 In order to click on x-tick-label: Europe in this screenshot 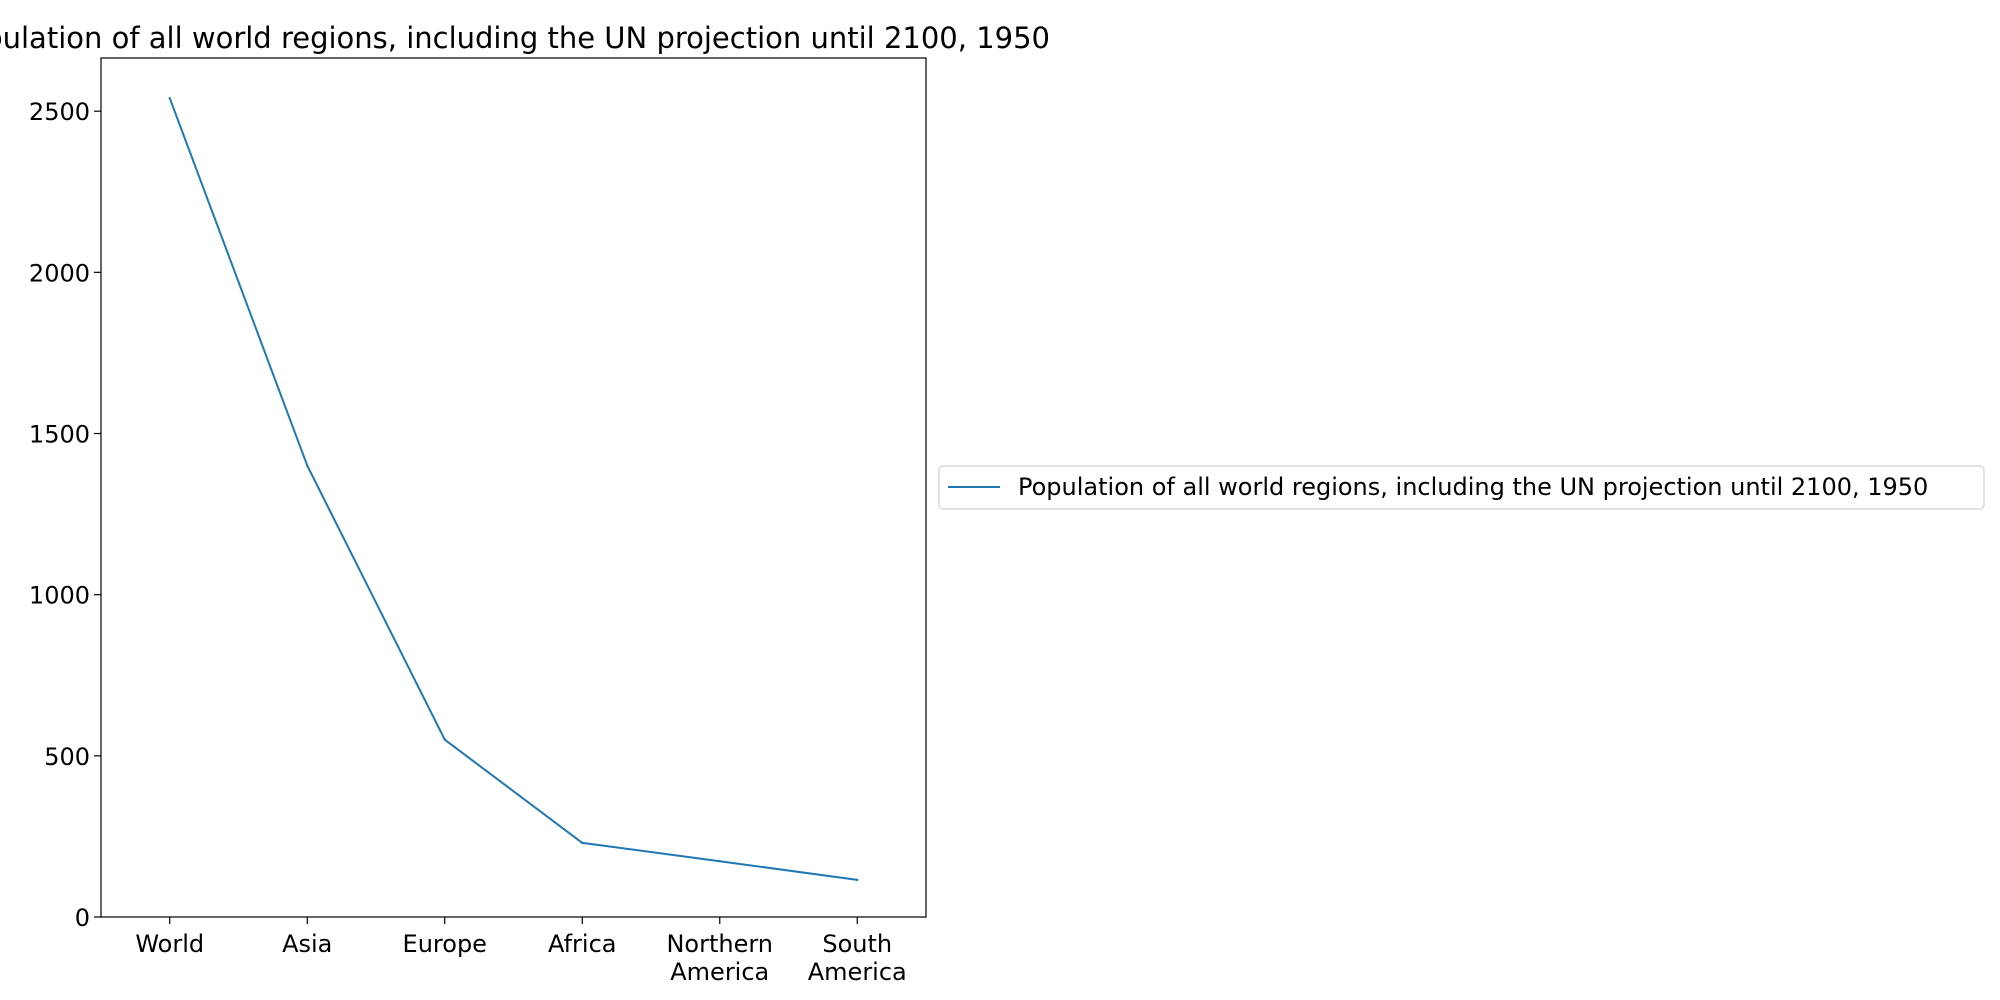, I will do `click(445, 944)`.